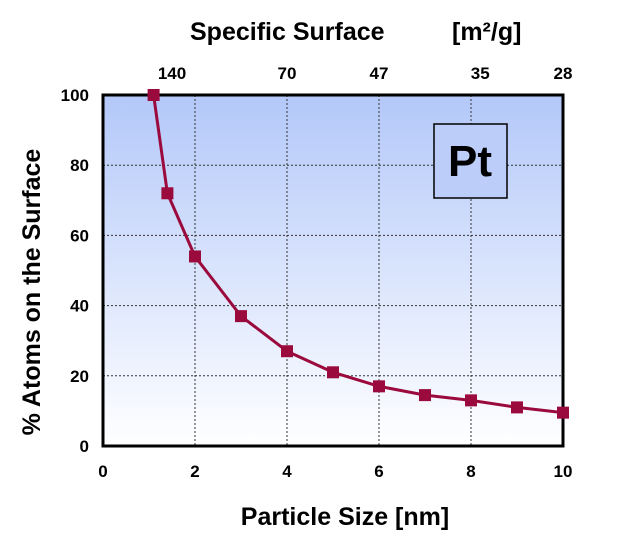 This screenshot has width=623, height=542. I want to click on top-tick-label: 47, so click(379, 73).